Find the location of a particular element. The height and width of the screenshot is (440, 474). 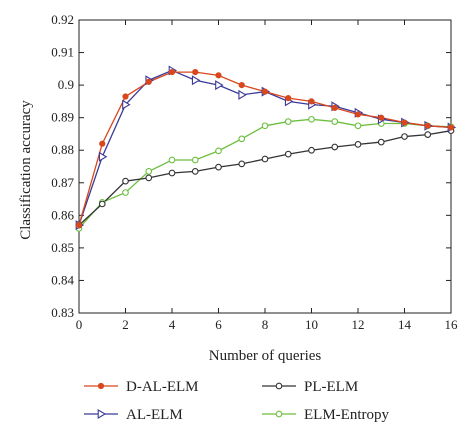

y-tick-label: 0.9 is located at coordinates (66, 84).